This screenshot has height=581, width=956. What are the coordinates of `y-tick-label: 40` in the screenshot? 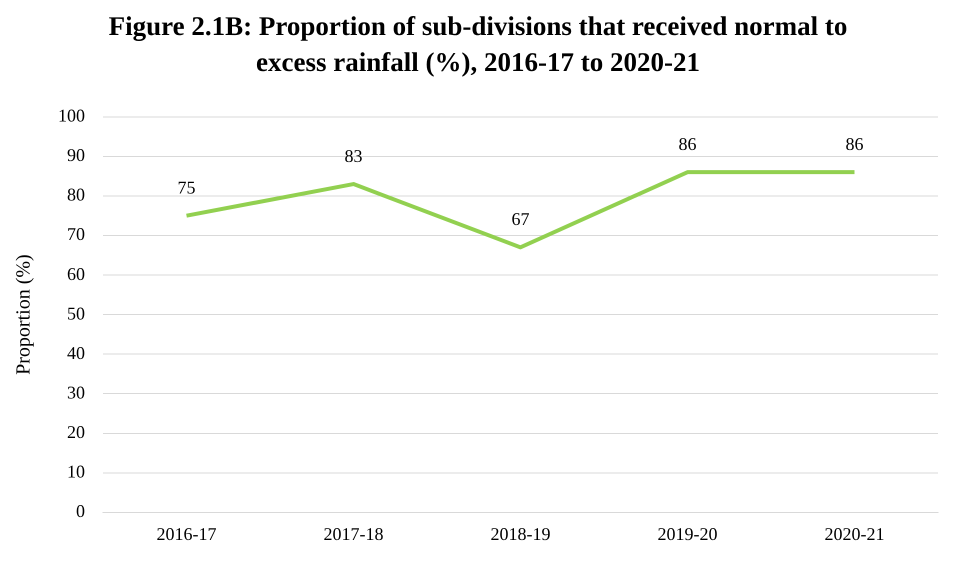 It's located at (76, 352).